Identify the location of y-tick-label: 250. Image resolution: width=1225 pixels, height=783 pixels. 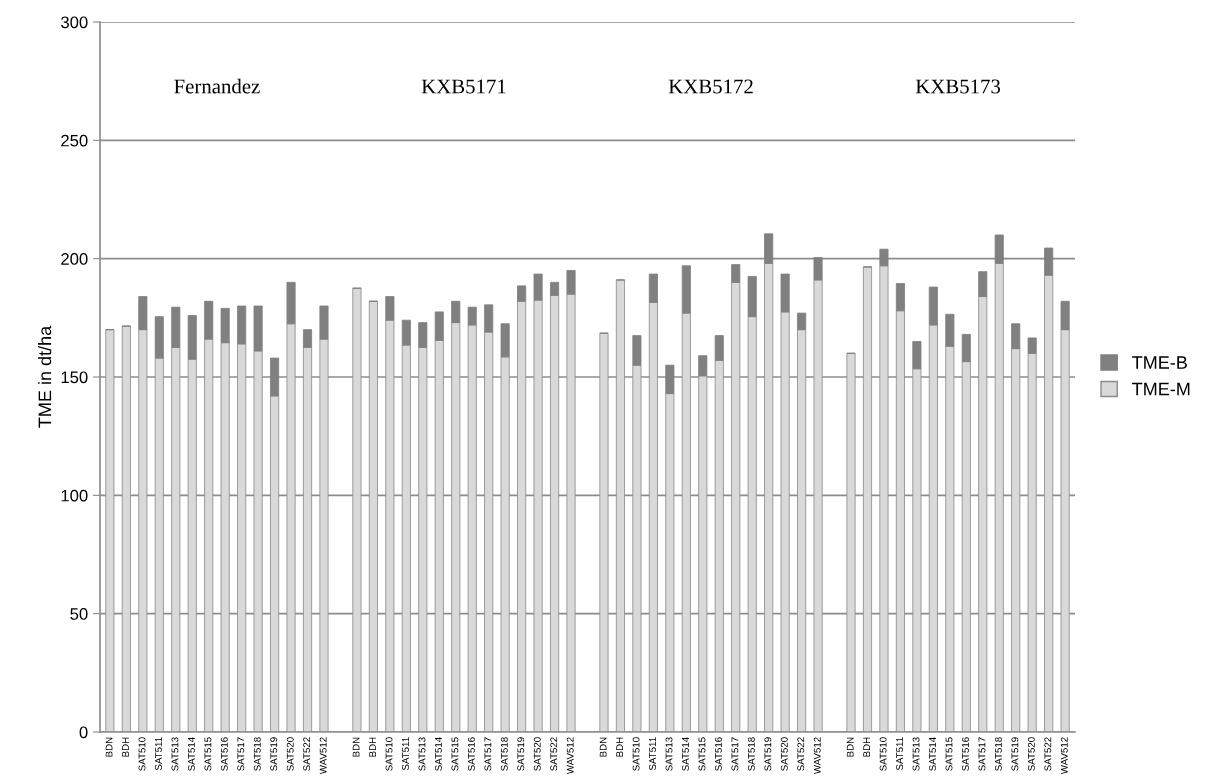
(74, 140).